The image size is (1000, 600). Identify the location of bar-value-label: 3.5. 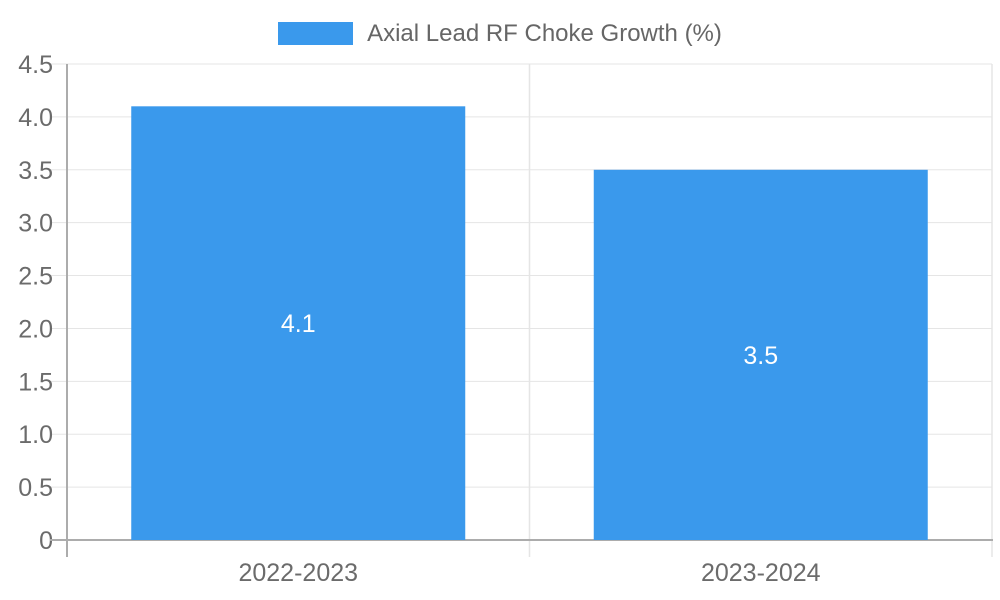
(760, 356).